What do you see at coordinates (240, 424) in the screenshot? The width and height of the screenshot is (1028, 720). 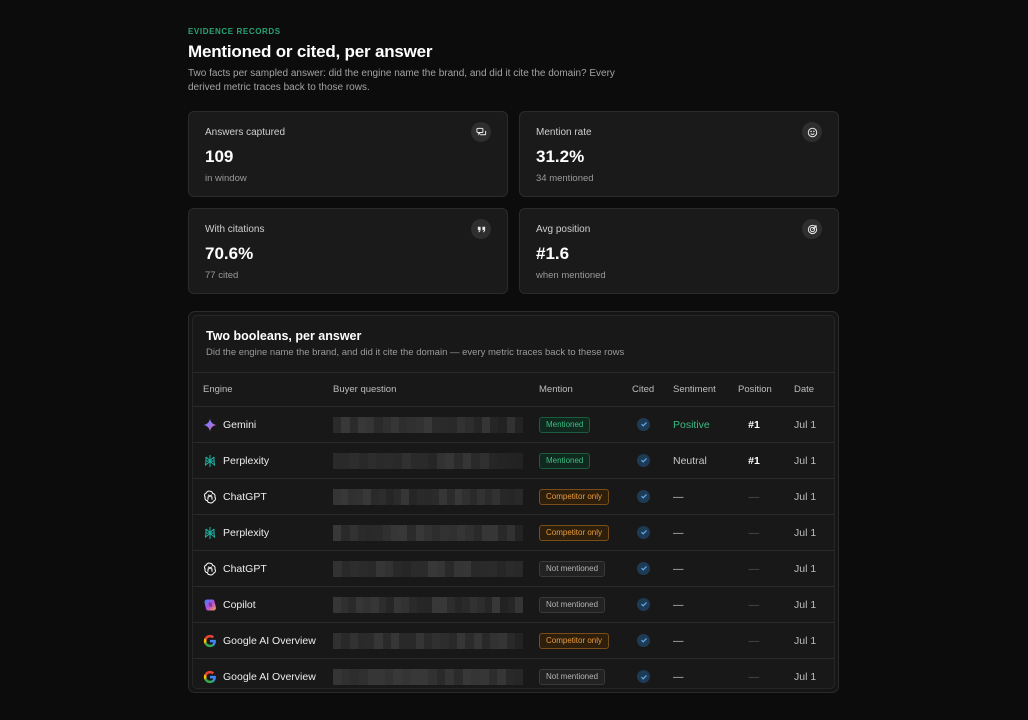 I see `engine-name: Gemini` at bounding box center [240, 424].